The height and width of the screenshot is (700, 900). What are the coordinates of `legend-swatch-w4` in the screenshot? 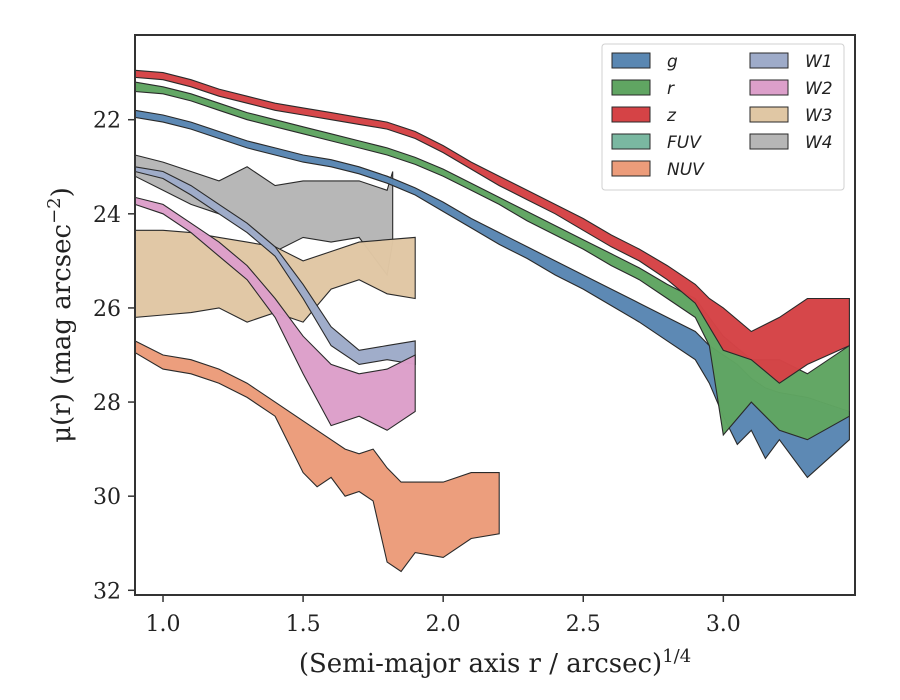 It's located at (769, 141).